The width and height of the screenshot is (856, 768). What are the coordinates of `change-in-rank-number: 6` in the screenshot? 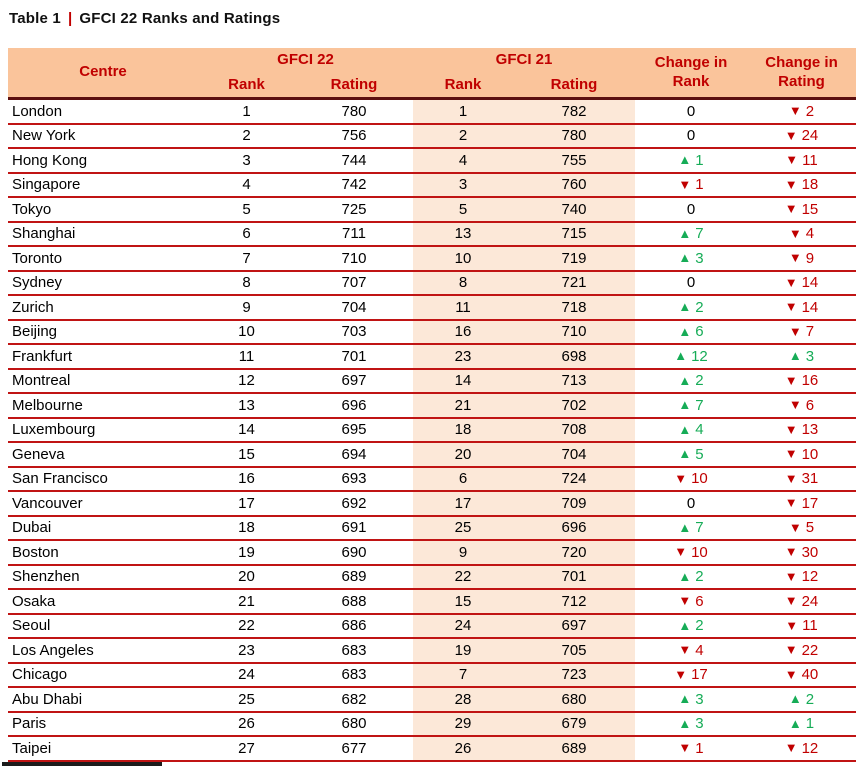 It's located at (699, 601).